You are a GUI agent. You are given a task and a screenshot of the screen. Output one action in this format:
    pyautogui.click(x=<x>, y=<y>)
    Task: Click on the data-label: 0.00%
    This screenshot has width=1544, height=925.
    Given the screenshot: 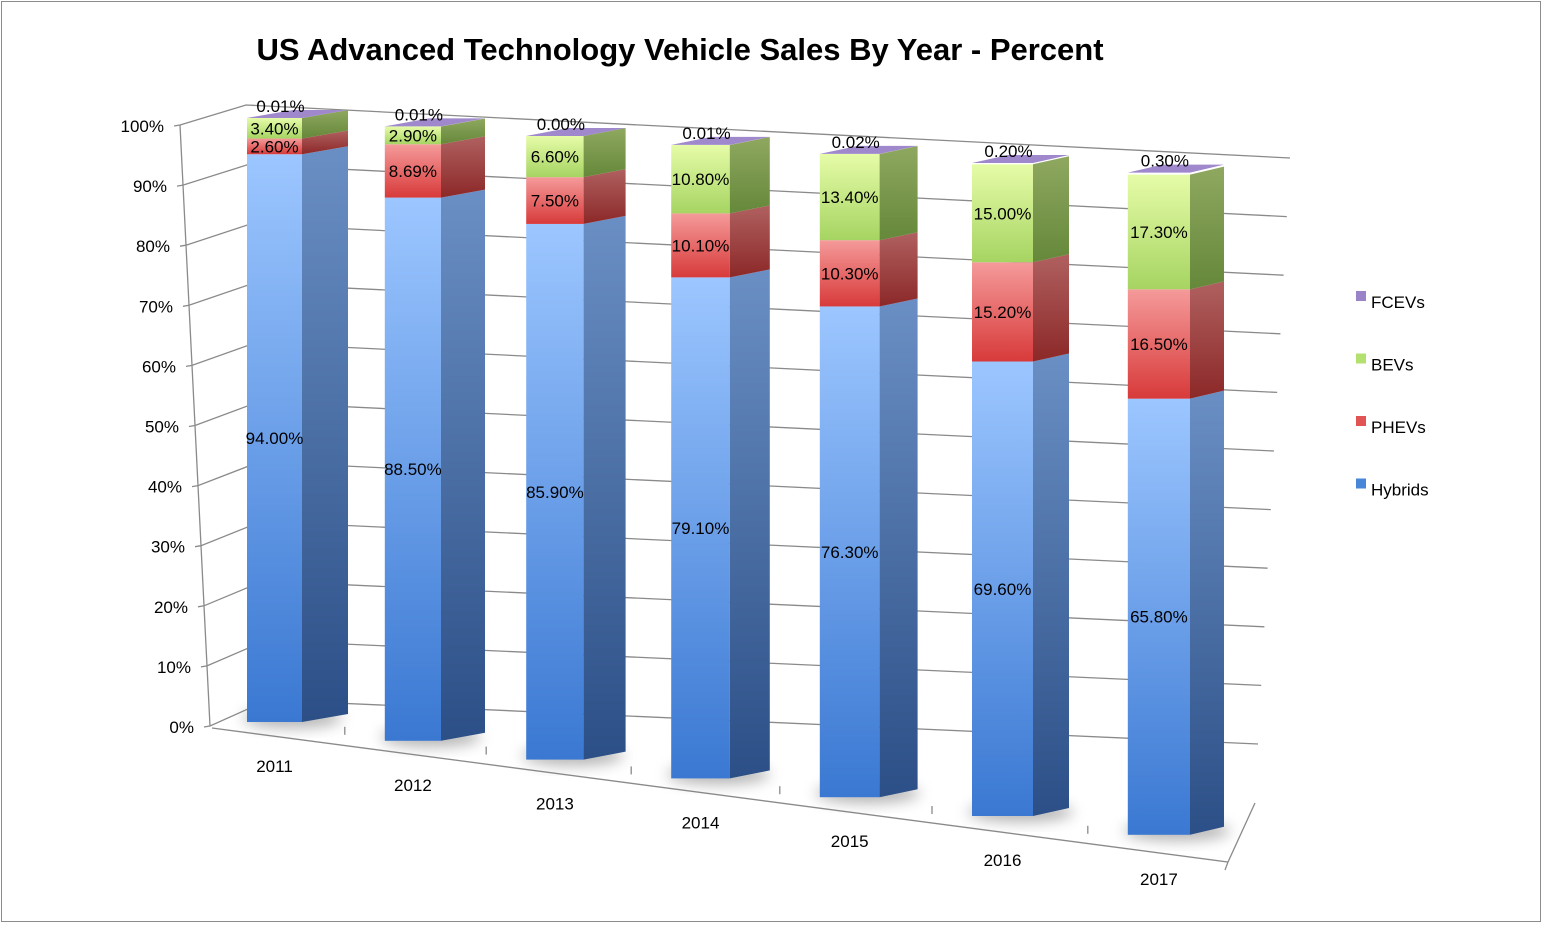 What is the action you would take?
    pyautogui.click(x=561, y=124)
    